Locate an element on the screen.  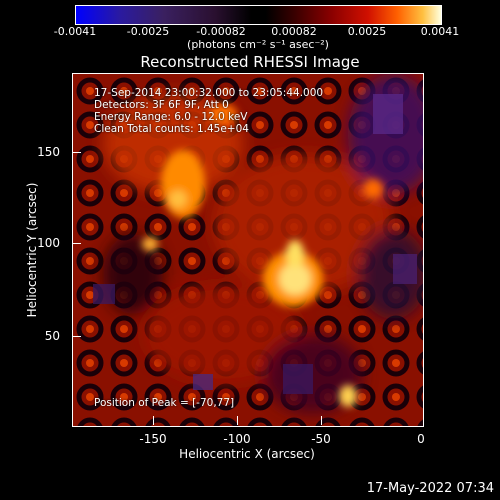
x-tick-label: -100 is located at coordinates (237, 439).